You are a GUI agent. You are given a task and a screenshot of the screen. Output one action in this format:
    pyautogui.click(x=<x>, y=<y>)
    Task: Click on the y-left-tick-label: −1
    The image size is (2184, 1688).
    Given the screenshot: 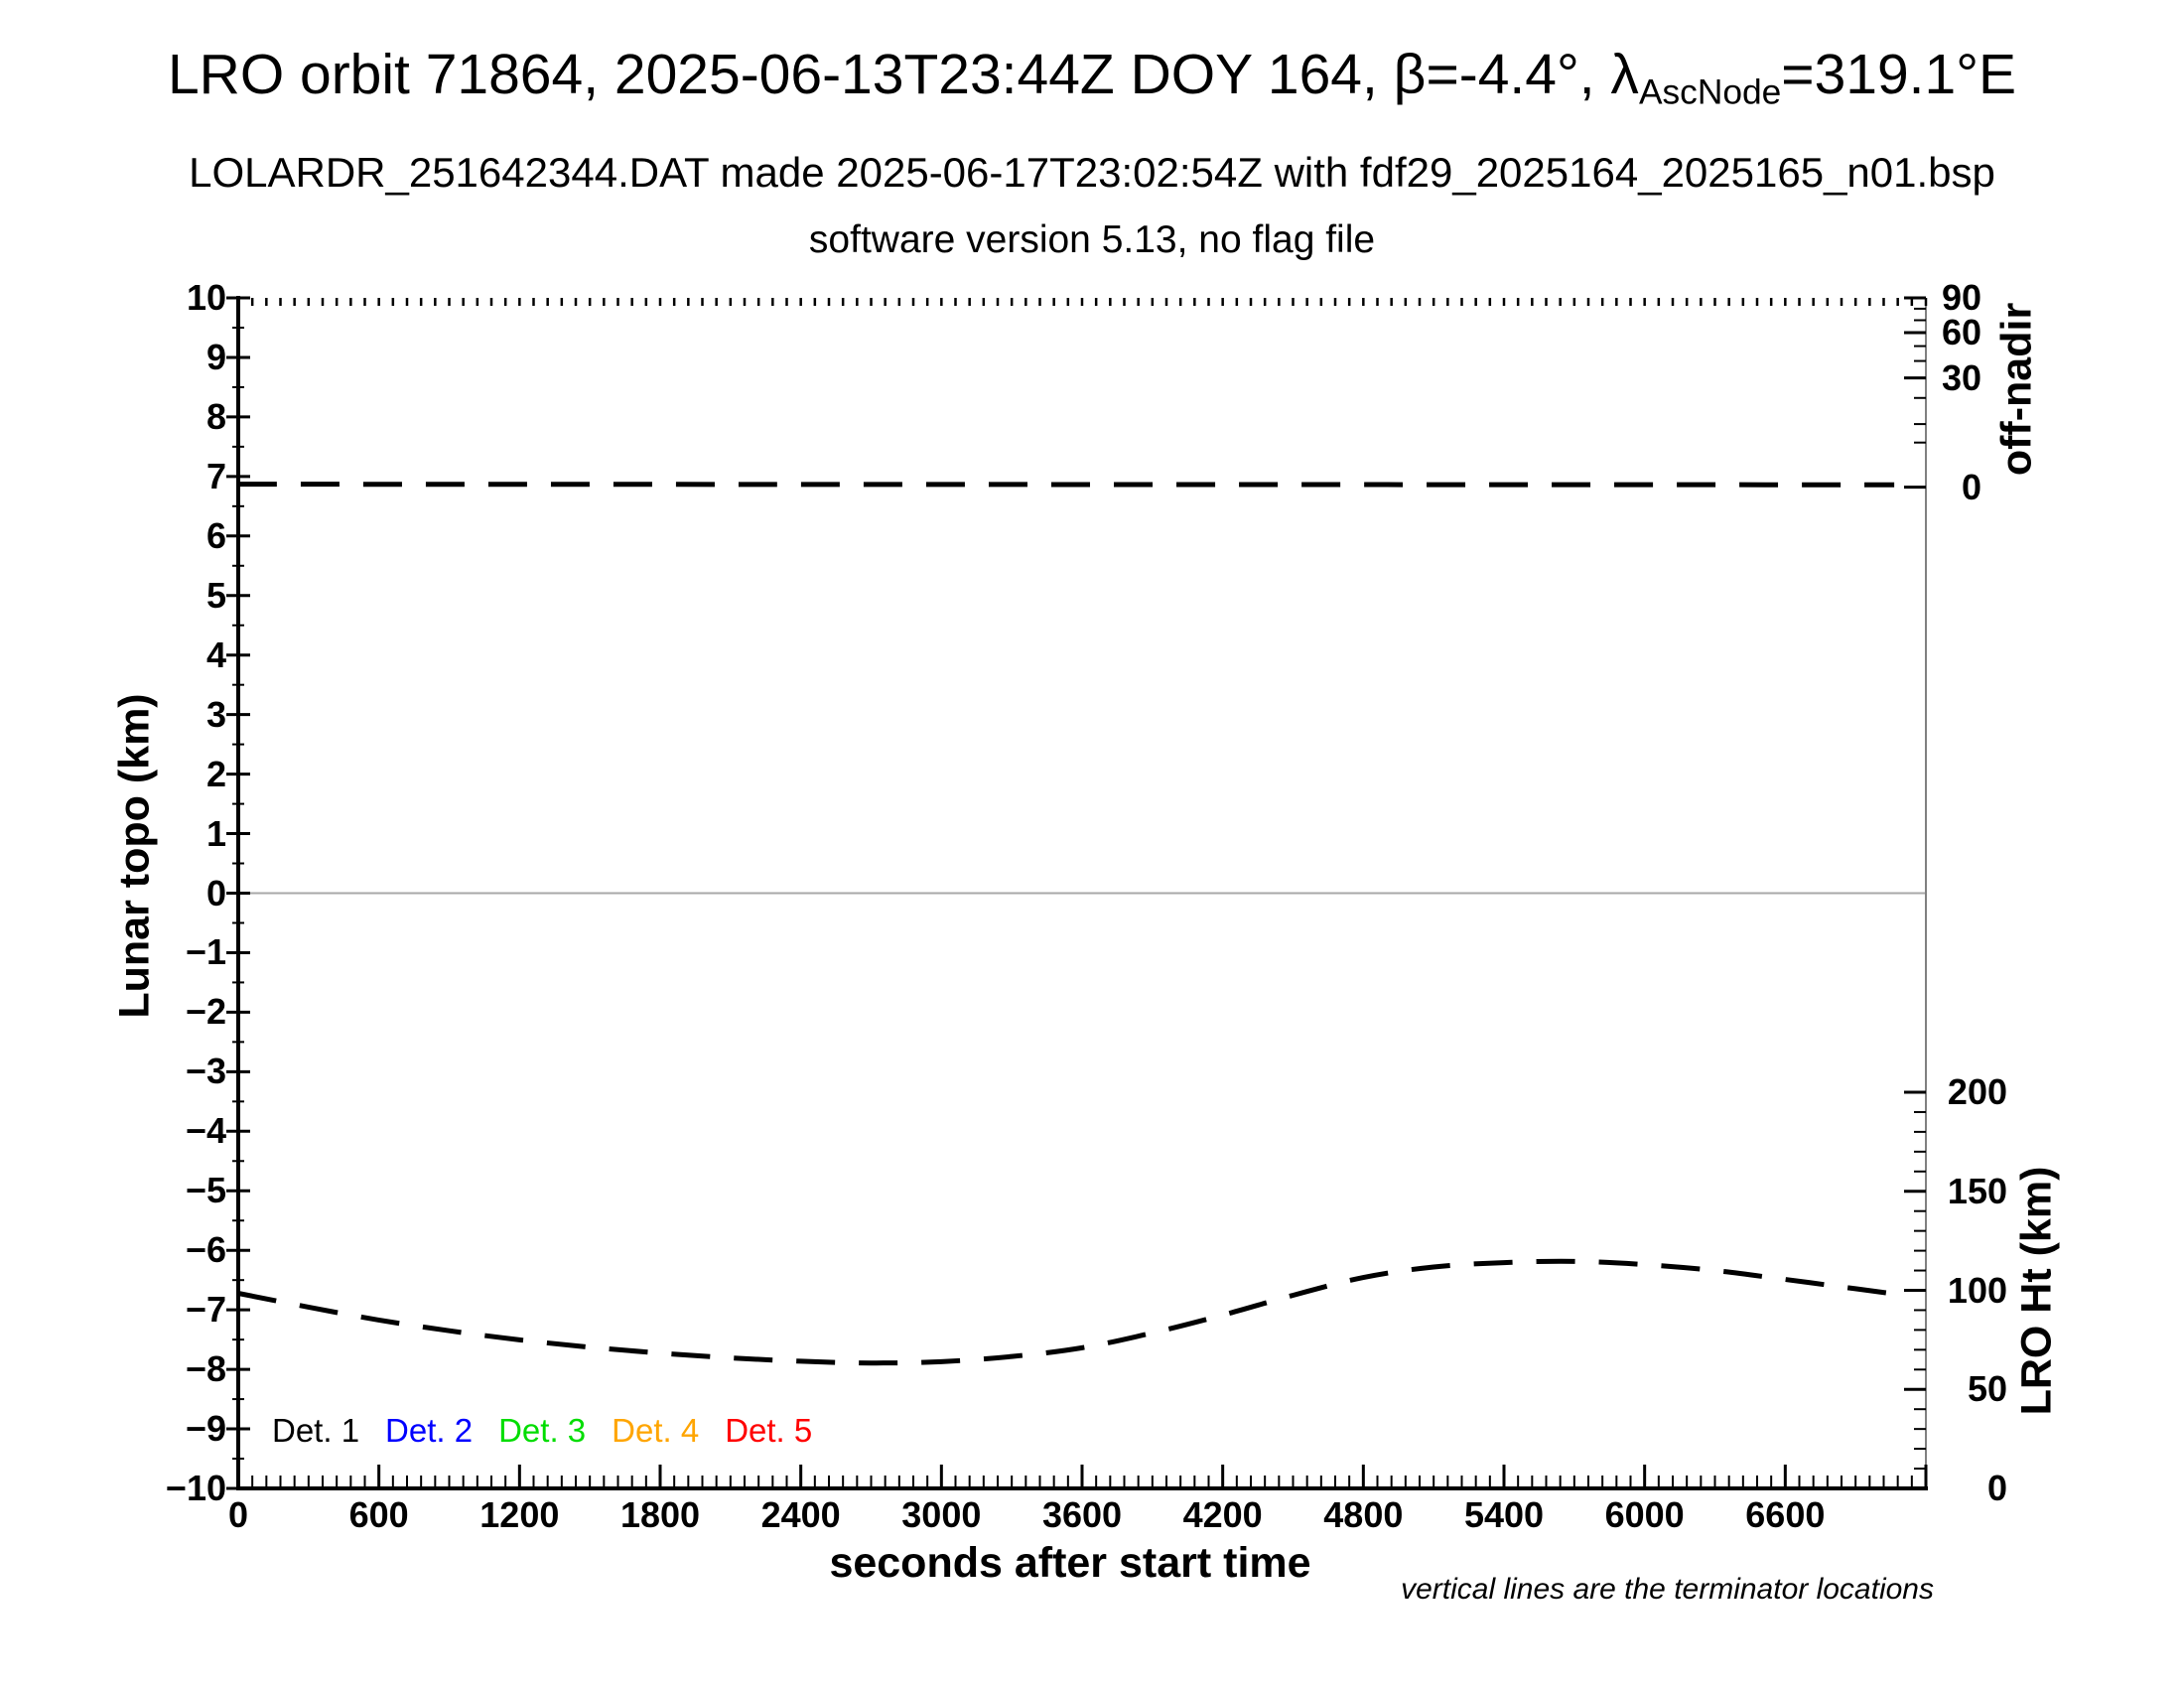 What is the action you would take?
    pyautogui.click(x=205, y=952)
    